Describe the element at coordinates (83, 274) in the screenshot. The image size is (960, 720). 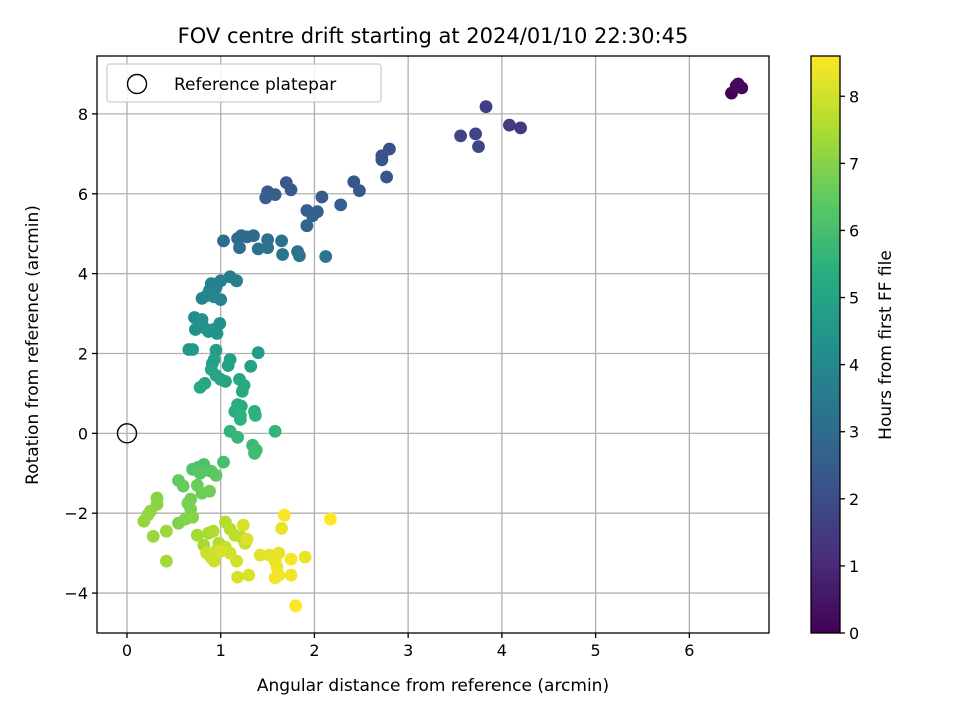
I see `y-tick-label: 4` at that location.